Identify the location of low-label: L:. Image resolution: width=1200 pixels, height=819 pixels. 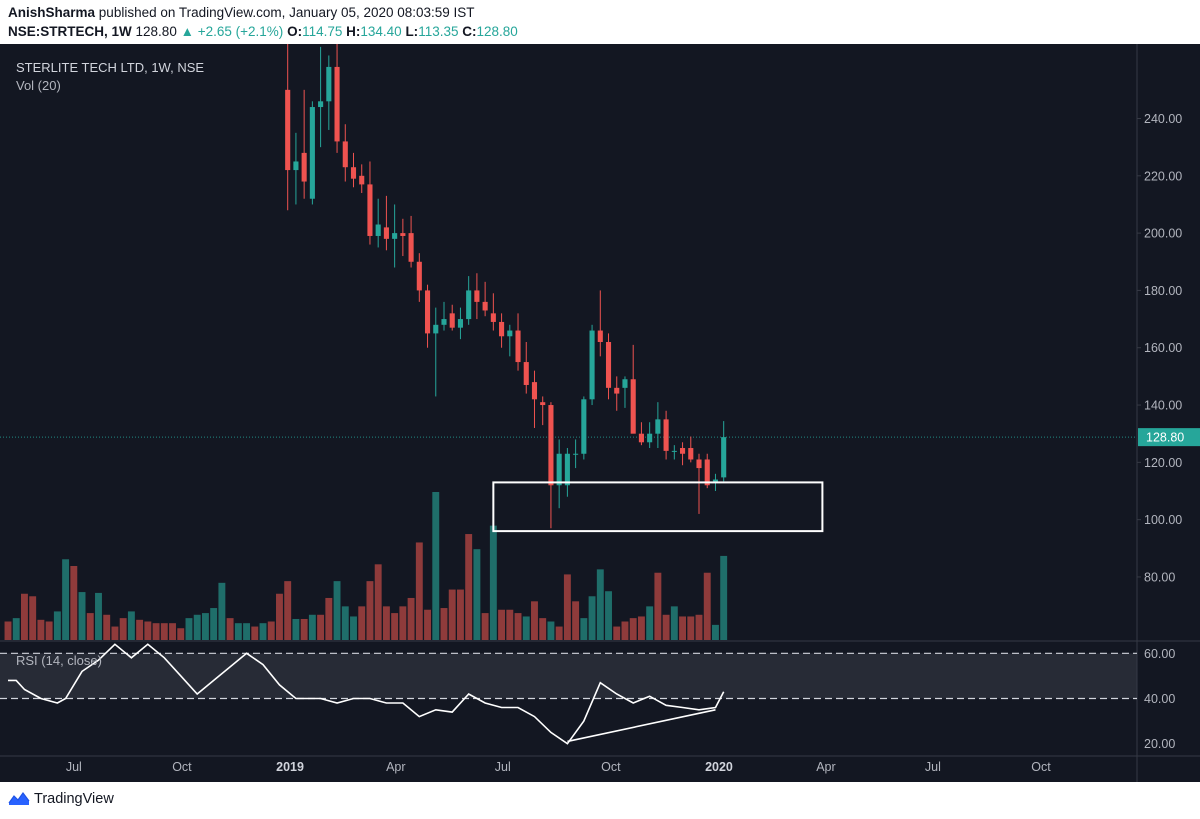
(412, 31).